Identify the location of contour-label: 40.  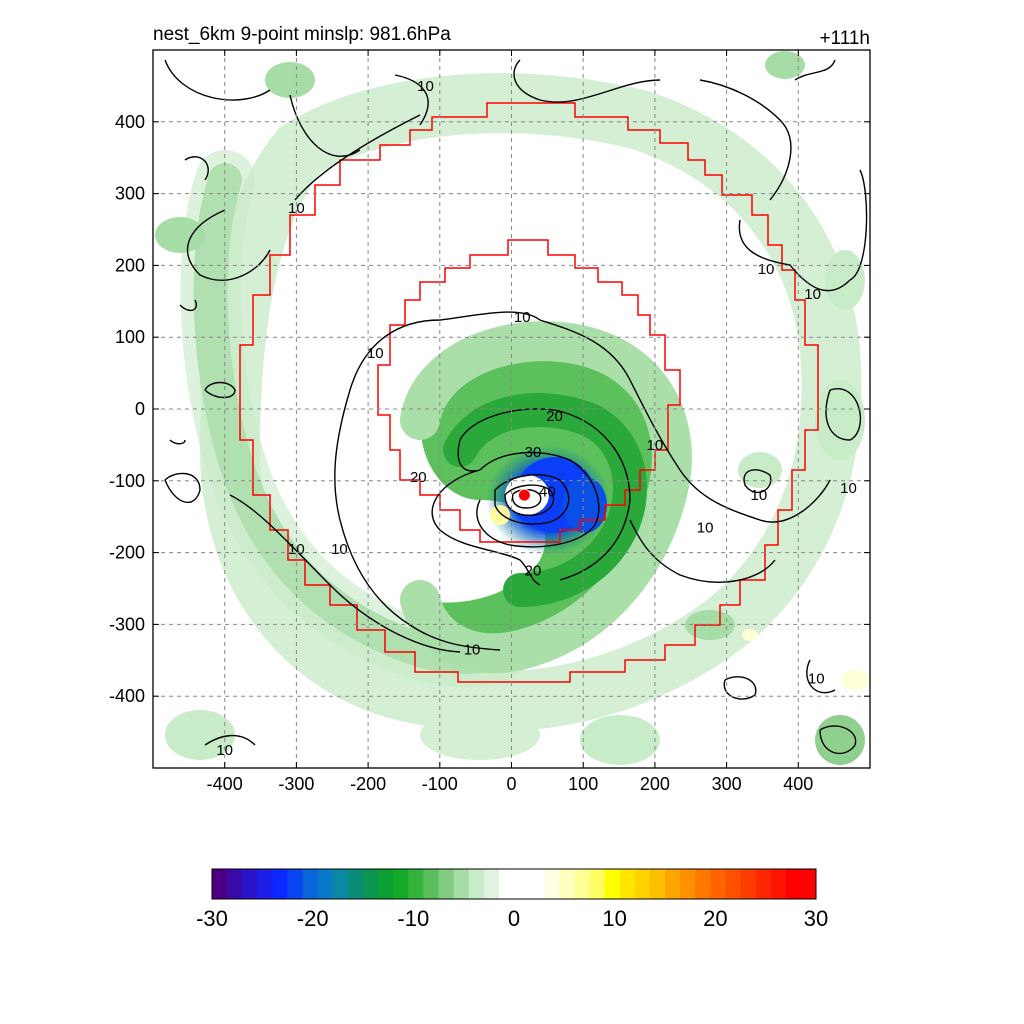
(547, 492).